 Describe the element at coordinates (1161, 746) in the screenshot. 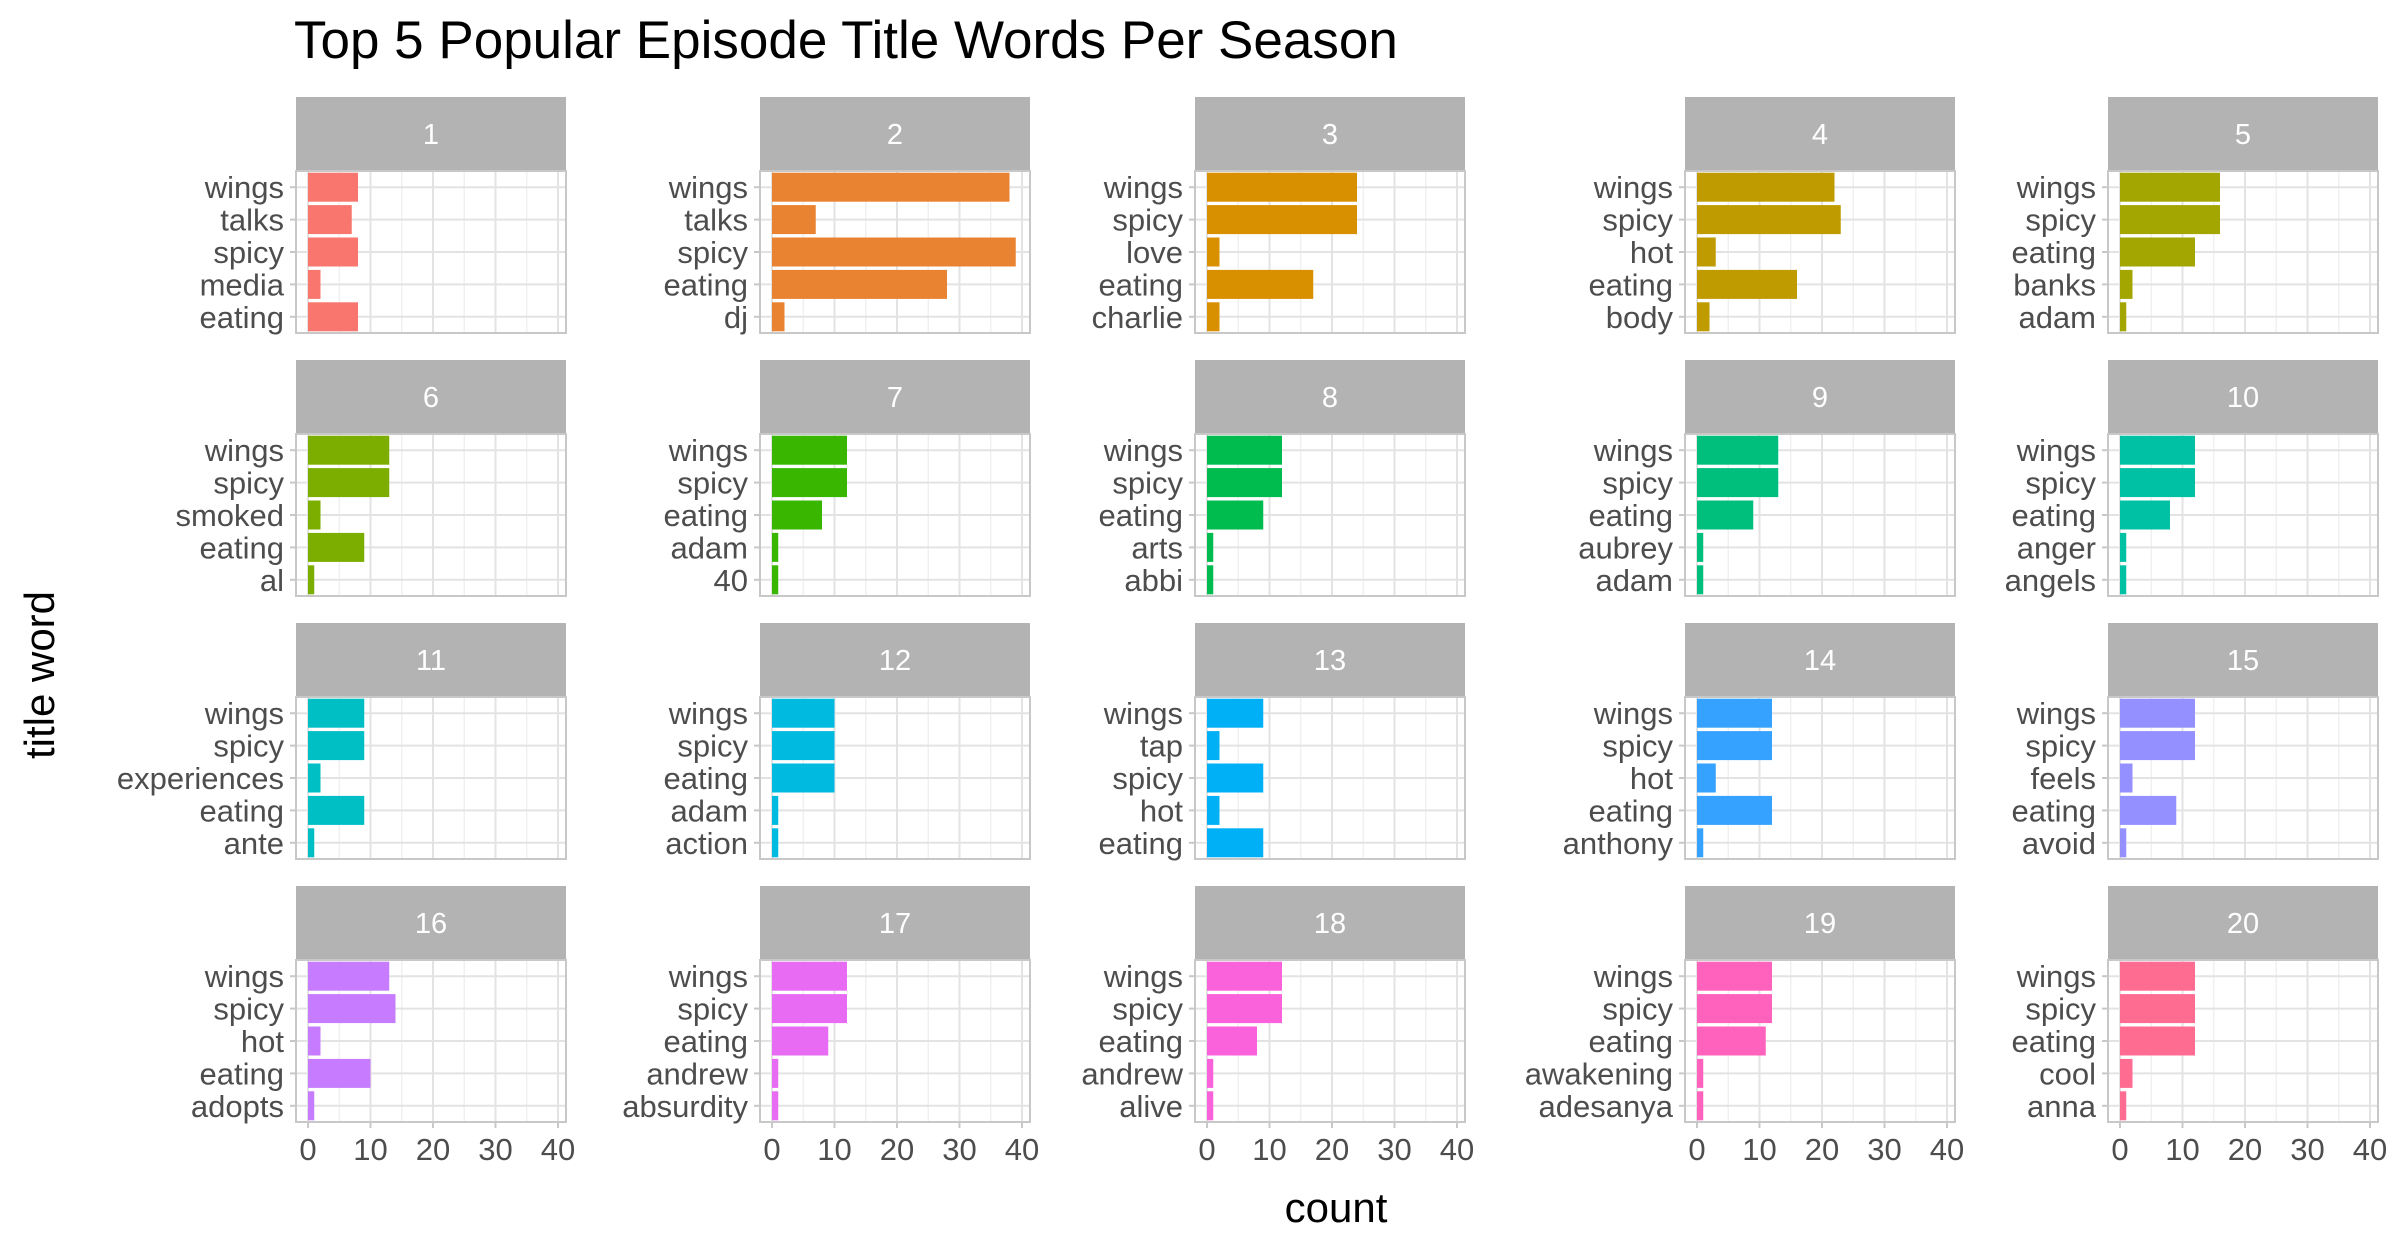

I see `y-tick-label: tap` at that location.